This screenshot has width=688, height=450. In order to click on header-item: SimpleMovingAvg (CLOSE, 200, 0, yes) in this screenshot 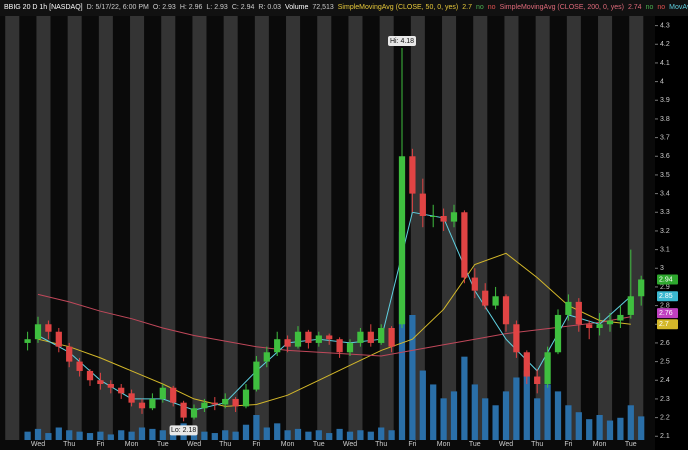, I will do `click(561, 7)`.